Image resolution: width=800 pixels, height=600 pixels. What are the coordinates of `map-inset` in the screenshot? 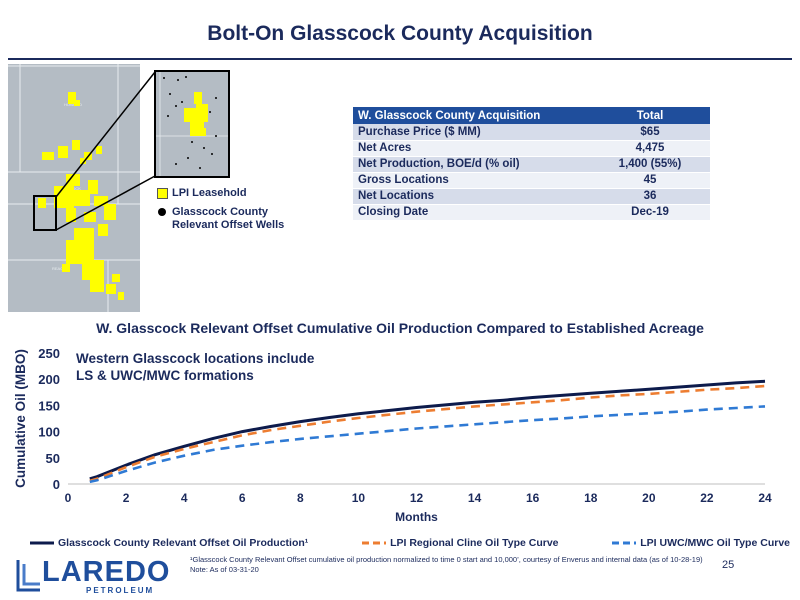 It's located at (192, 124).